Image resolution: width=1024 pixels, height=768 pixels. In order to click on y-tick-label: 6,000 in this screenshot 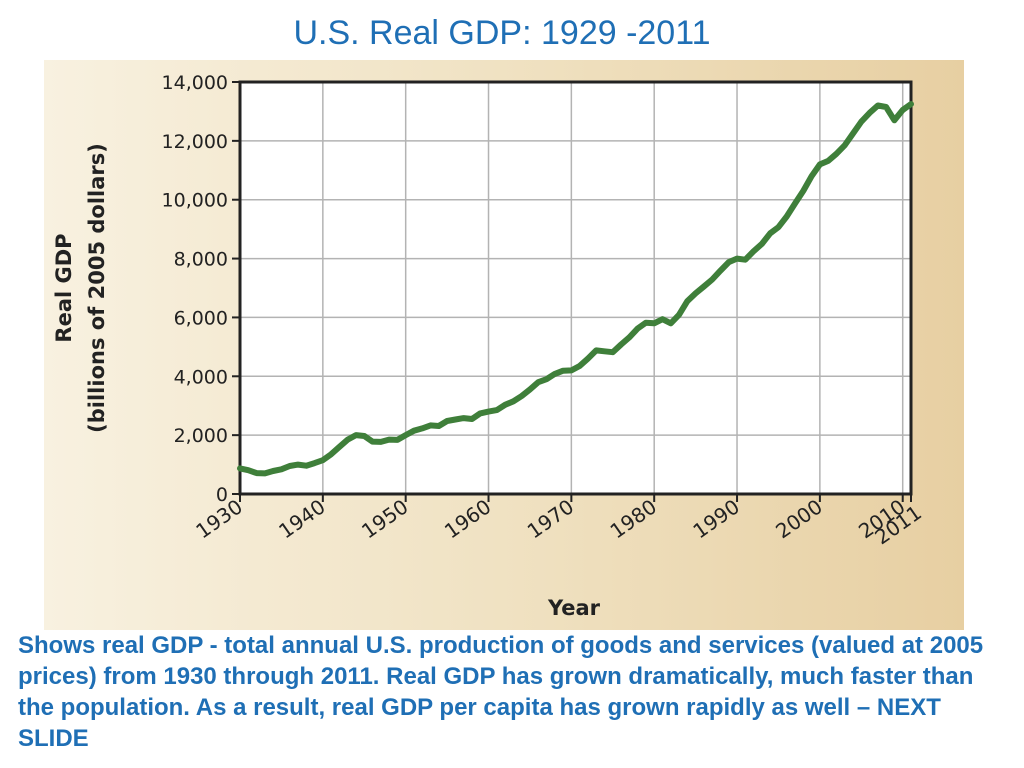, I will do `click(201, 318)`.